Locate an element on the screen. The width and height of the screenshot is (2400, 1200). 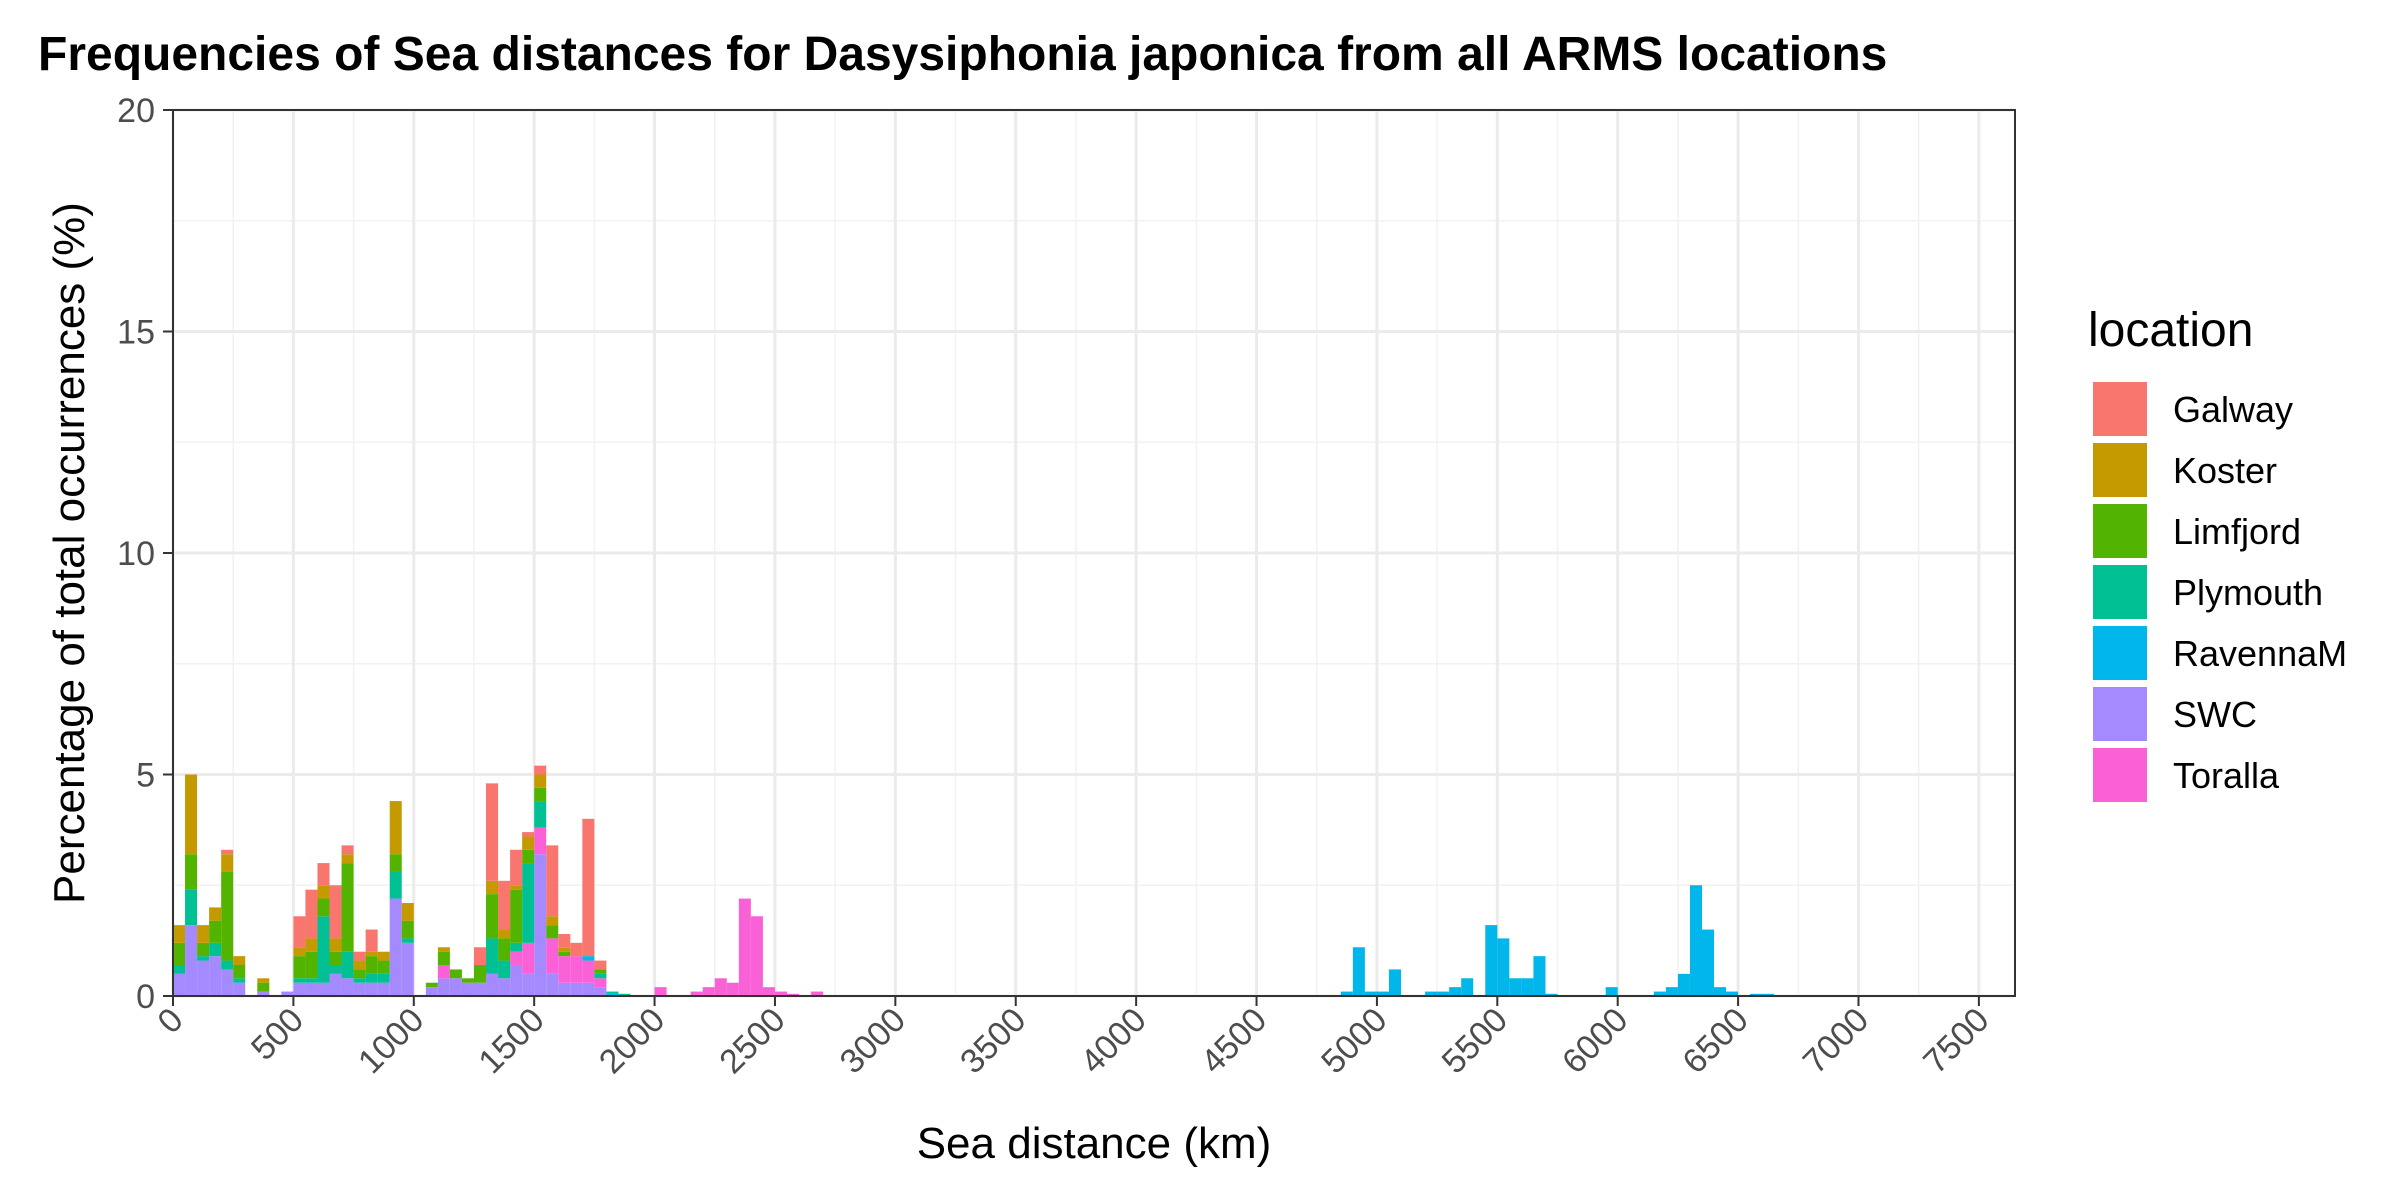
x-tick-label: 2000 is located at coordinates (632, 1041).